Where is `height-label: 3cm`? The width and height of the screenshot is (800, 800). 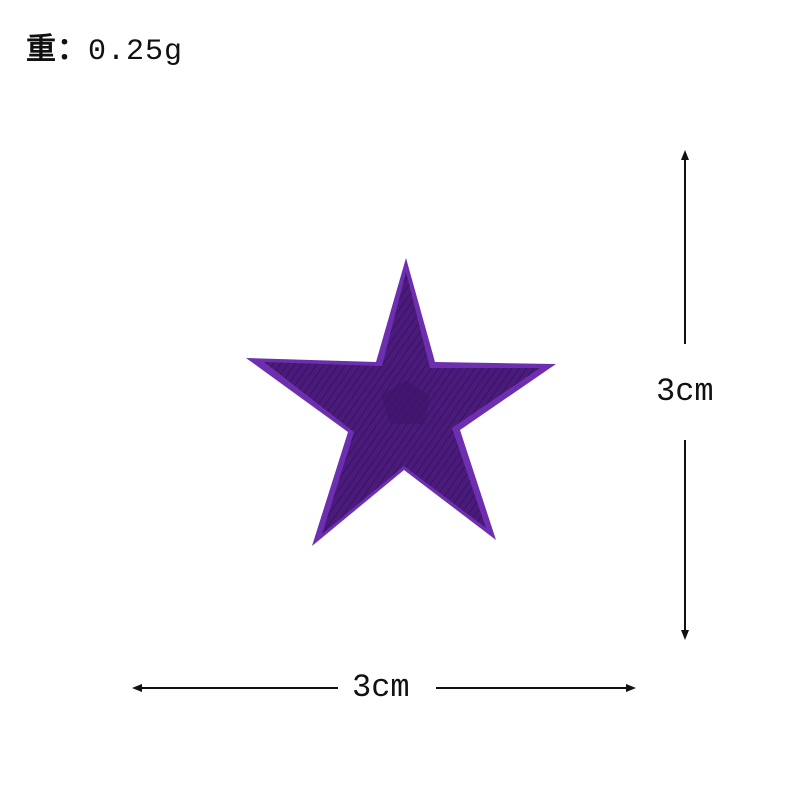
height-label: 3cm is located at coordinates (685, 391).